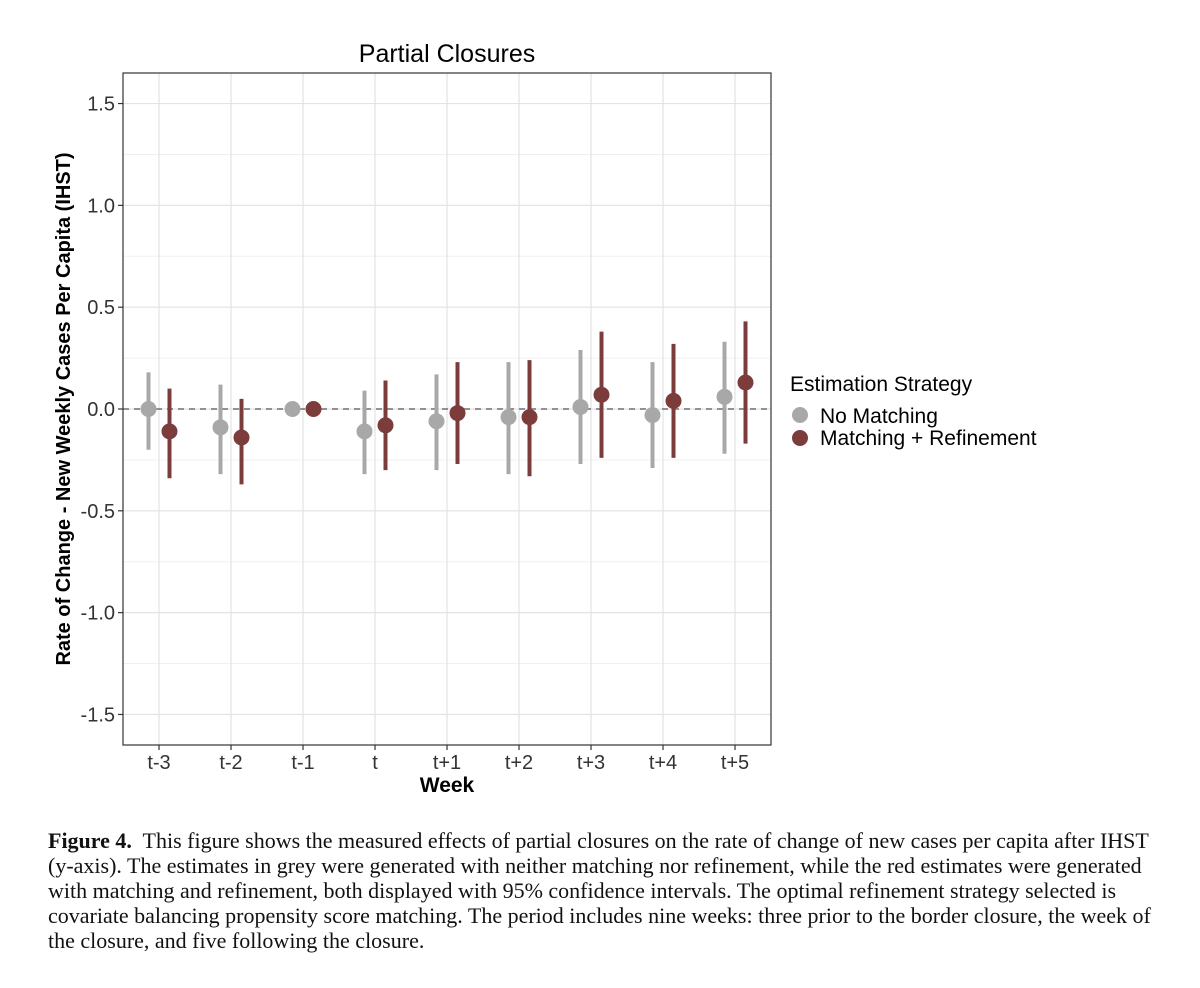  Describe the element at coordinates (158, 763) in the screenshot. I see `x-tick-label: t-3` at that location.